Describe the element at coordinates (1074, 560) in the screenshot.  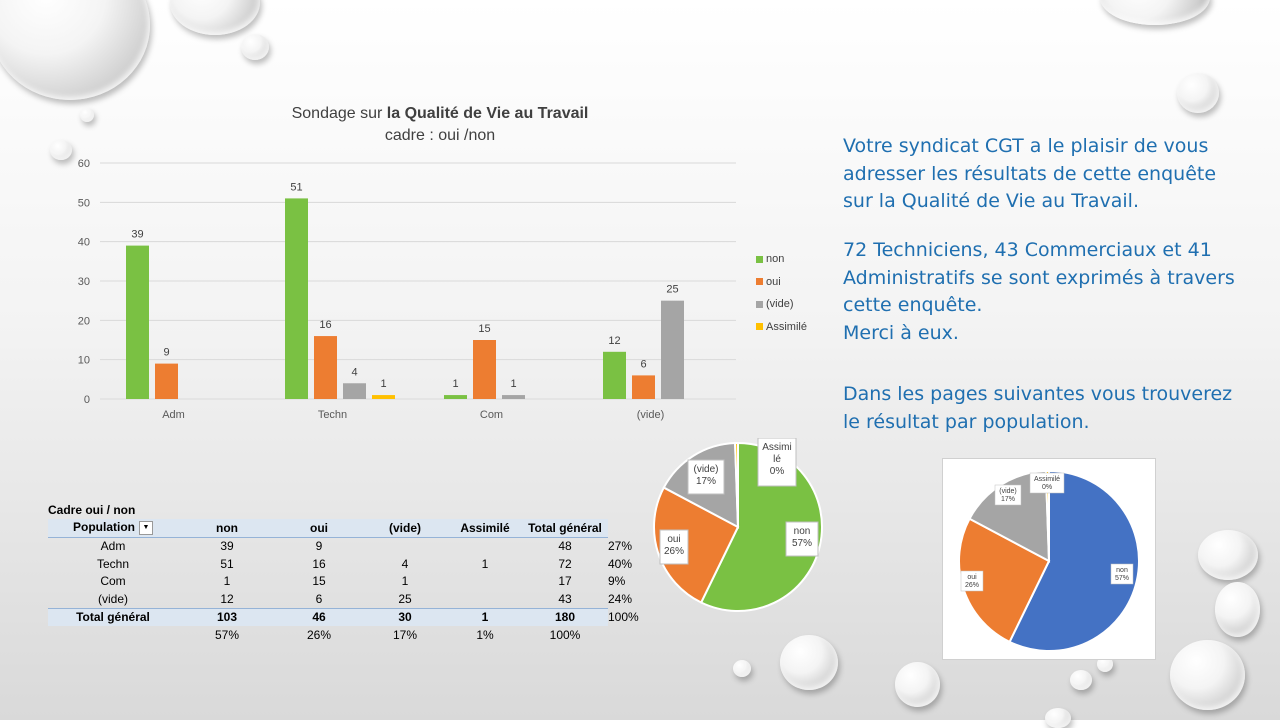
I see `pie-slice-non` at that location.